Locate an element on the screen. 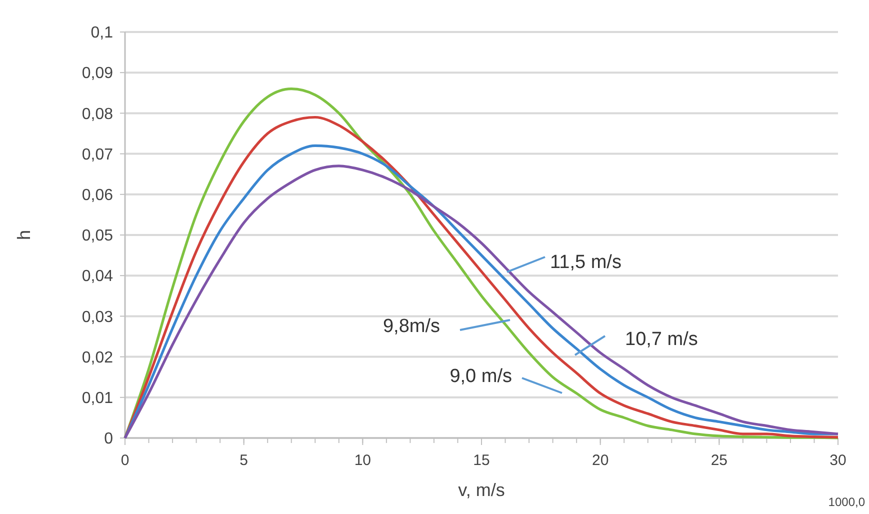 The image size is (869, 514). y-tick-label: 0,07 is located at coordinates (98, 155).